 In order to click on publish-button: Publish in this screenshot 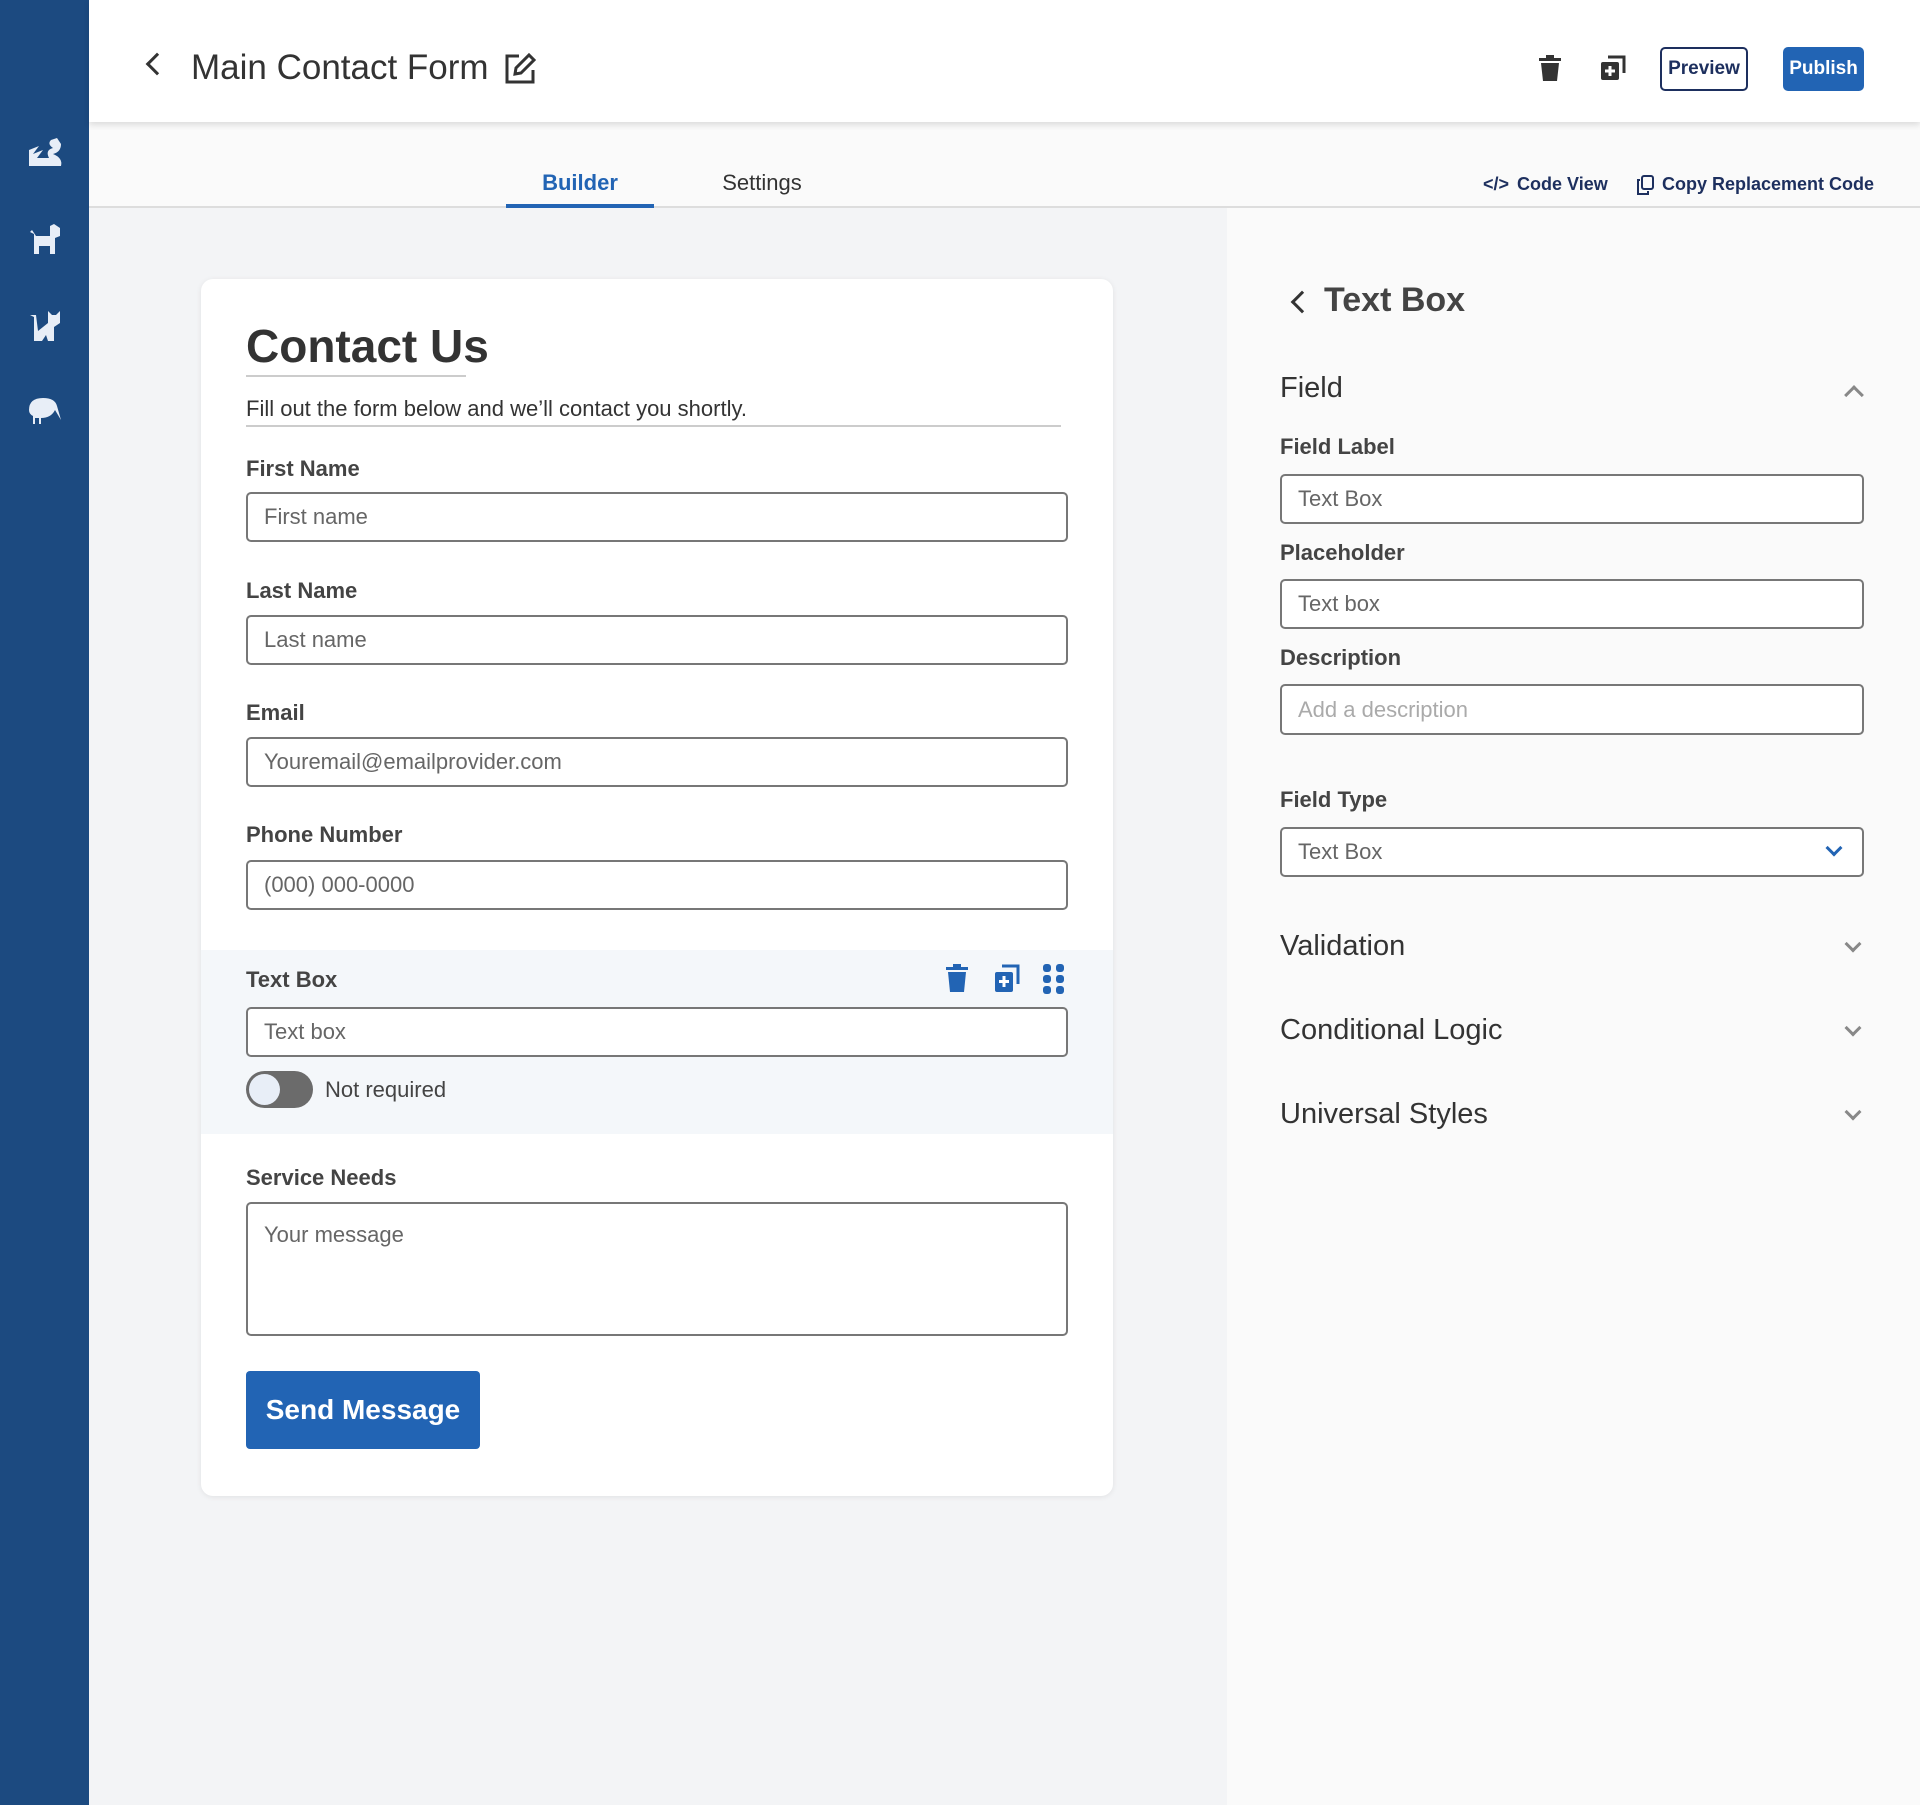, I will do `click(1823, 69)`.